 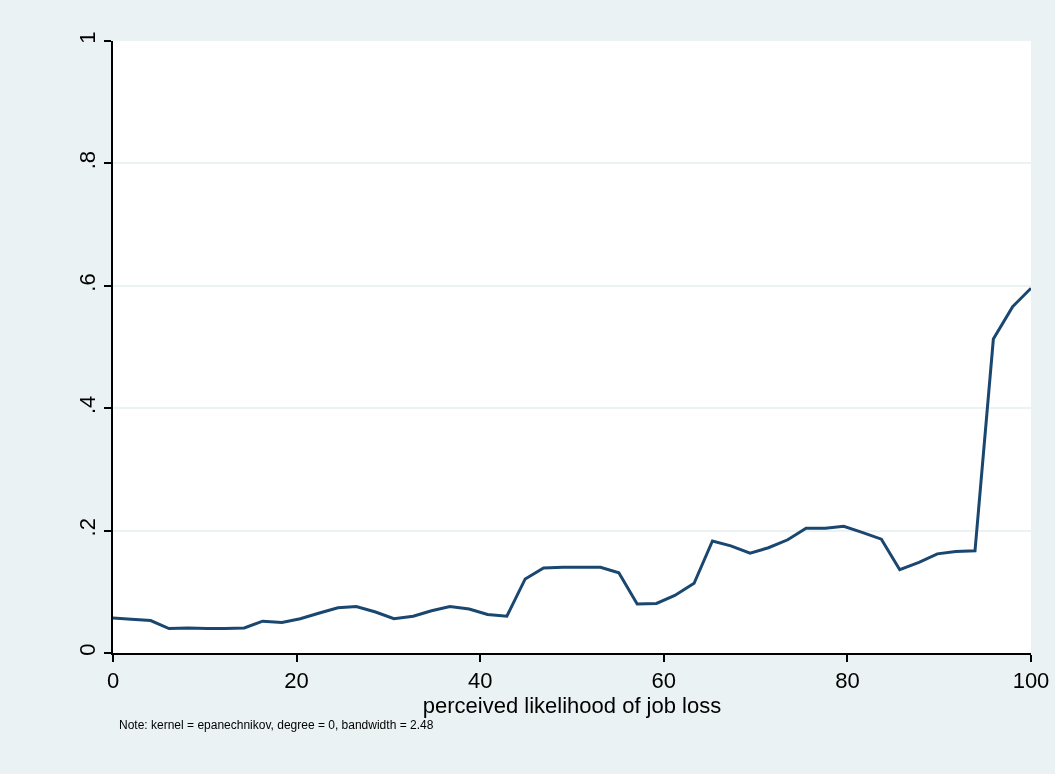 I want to click on y-tick-label: .6, so click(x=88, y=282).